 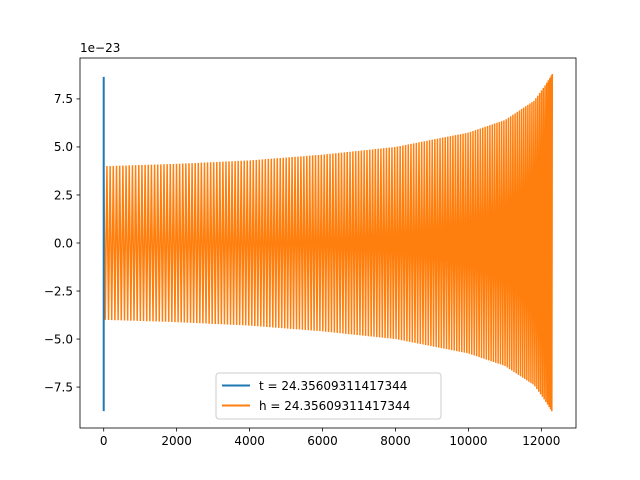 What do you see at coordinates (468, 441) in the screenshot?
I see `x-tick-label: 10000` at bounding box center [468, 441].